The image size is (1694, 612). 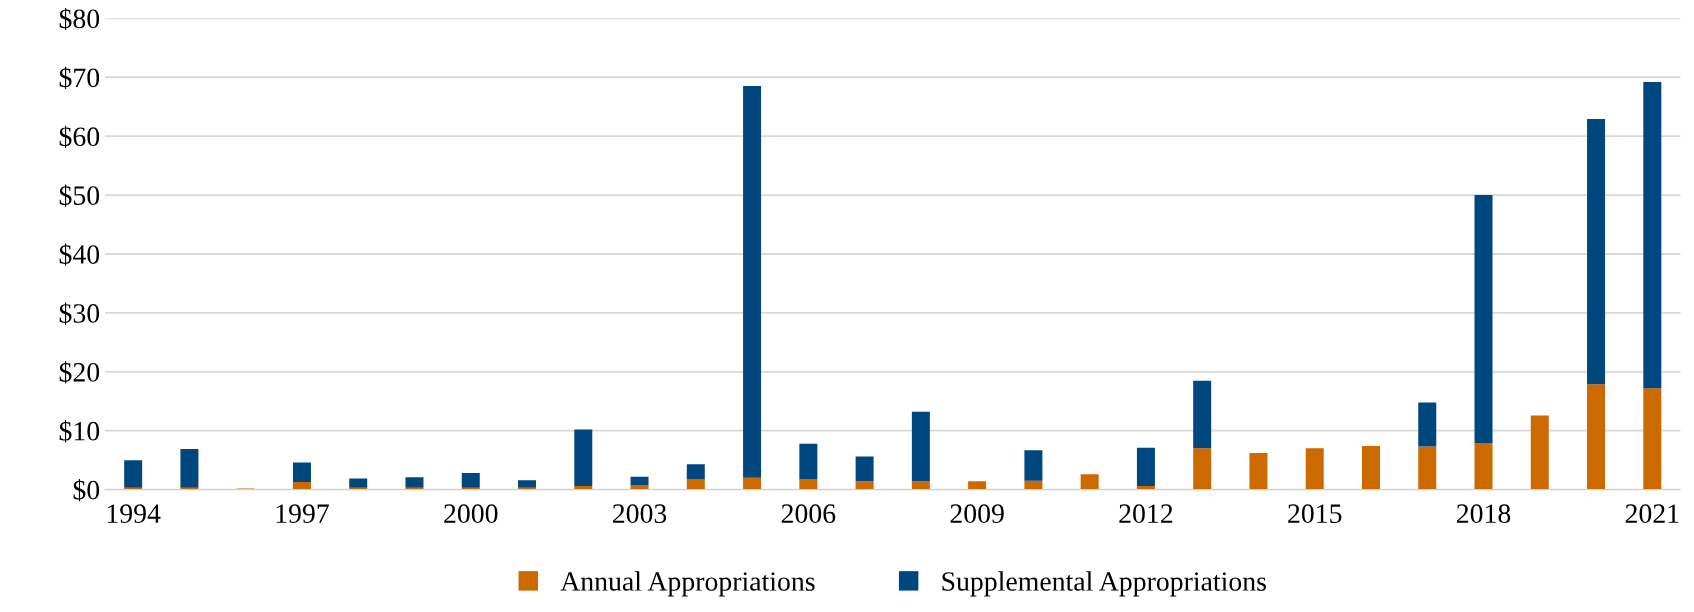 I want to click on y-tick-label: $0, so click(x=86, y=490).